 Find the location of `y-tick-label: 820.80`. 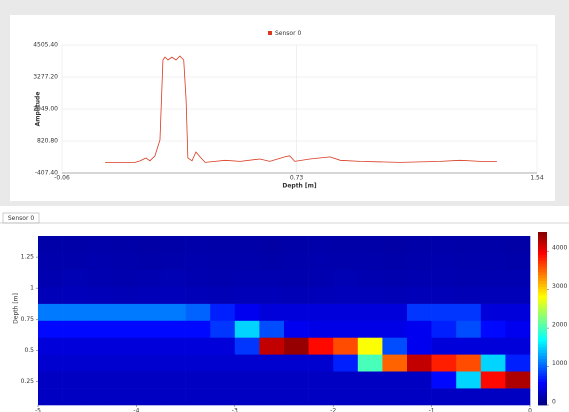

y-tick-label: 820.80 is located at coordinates (47, 141).